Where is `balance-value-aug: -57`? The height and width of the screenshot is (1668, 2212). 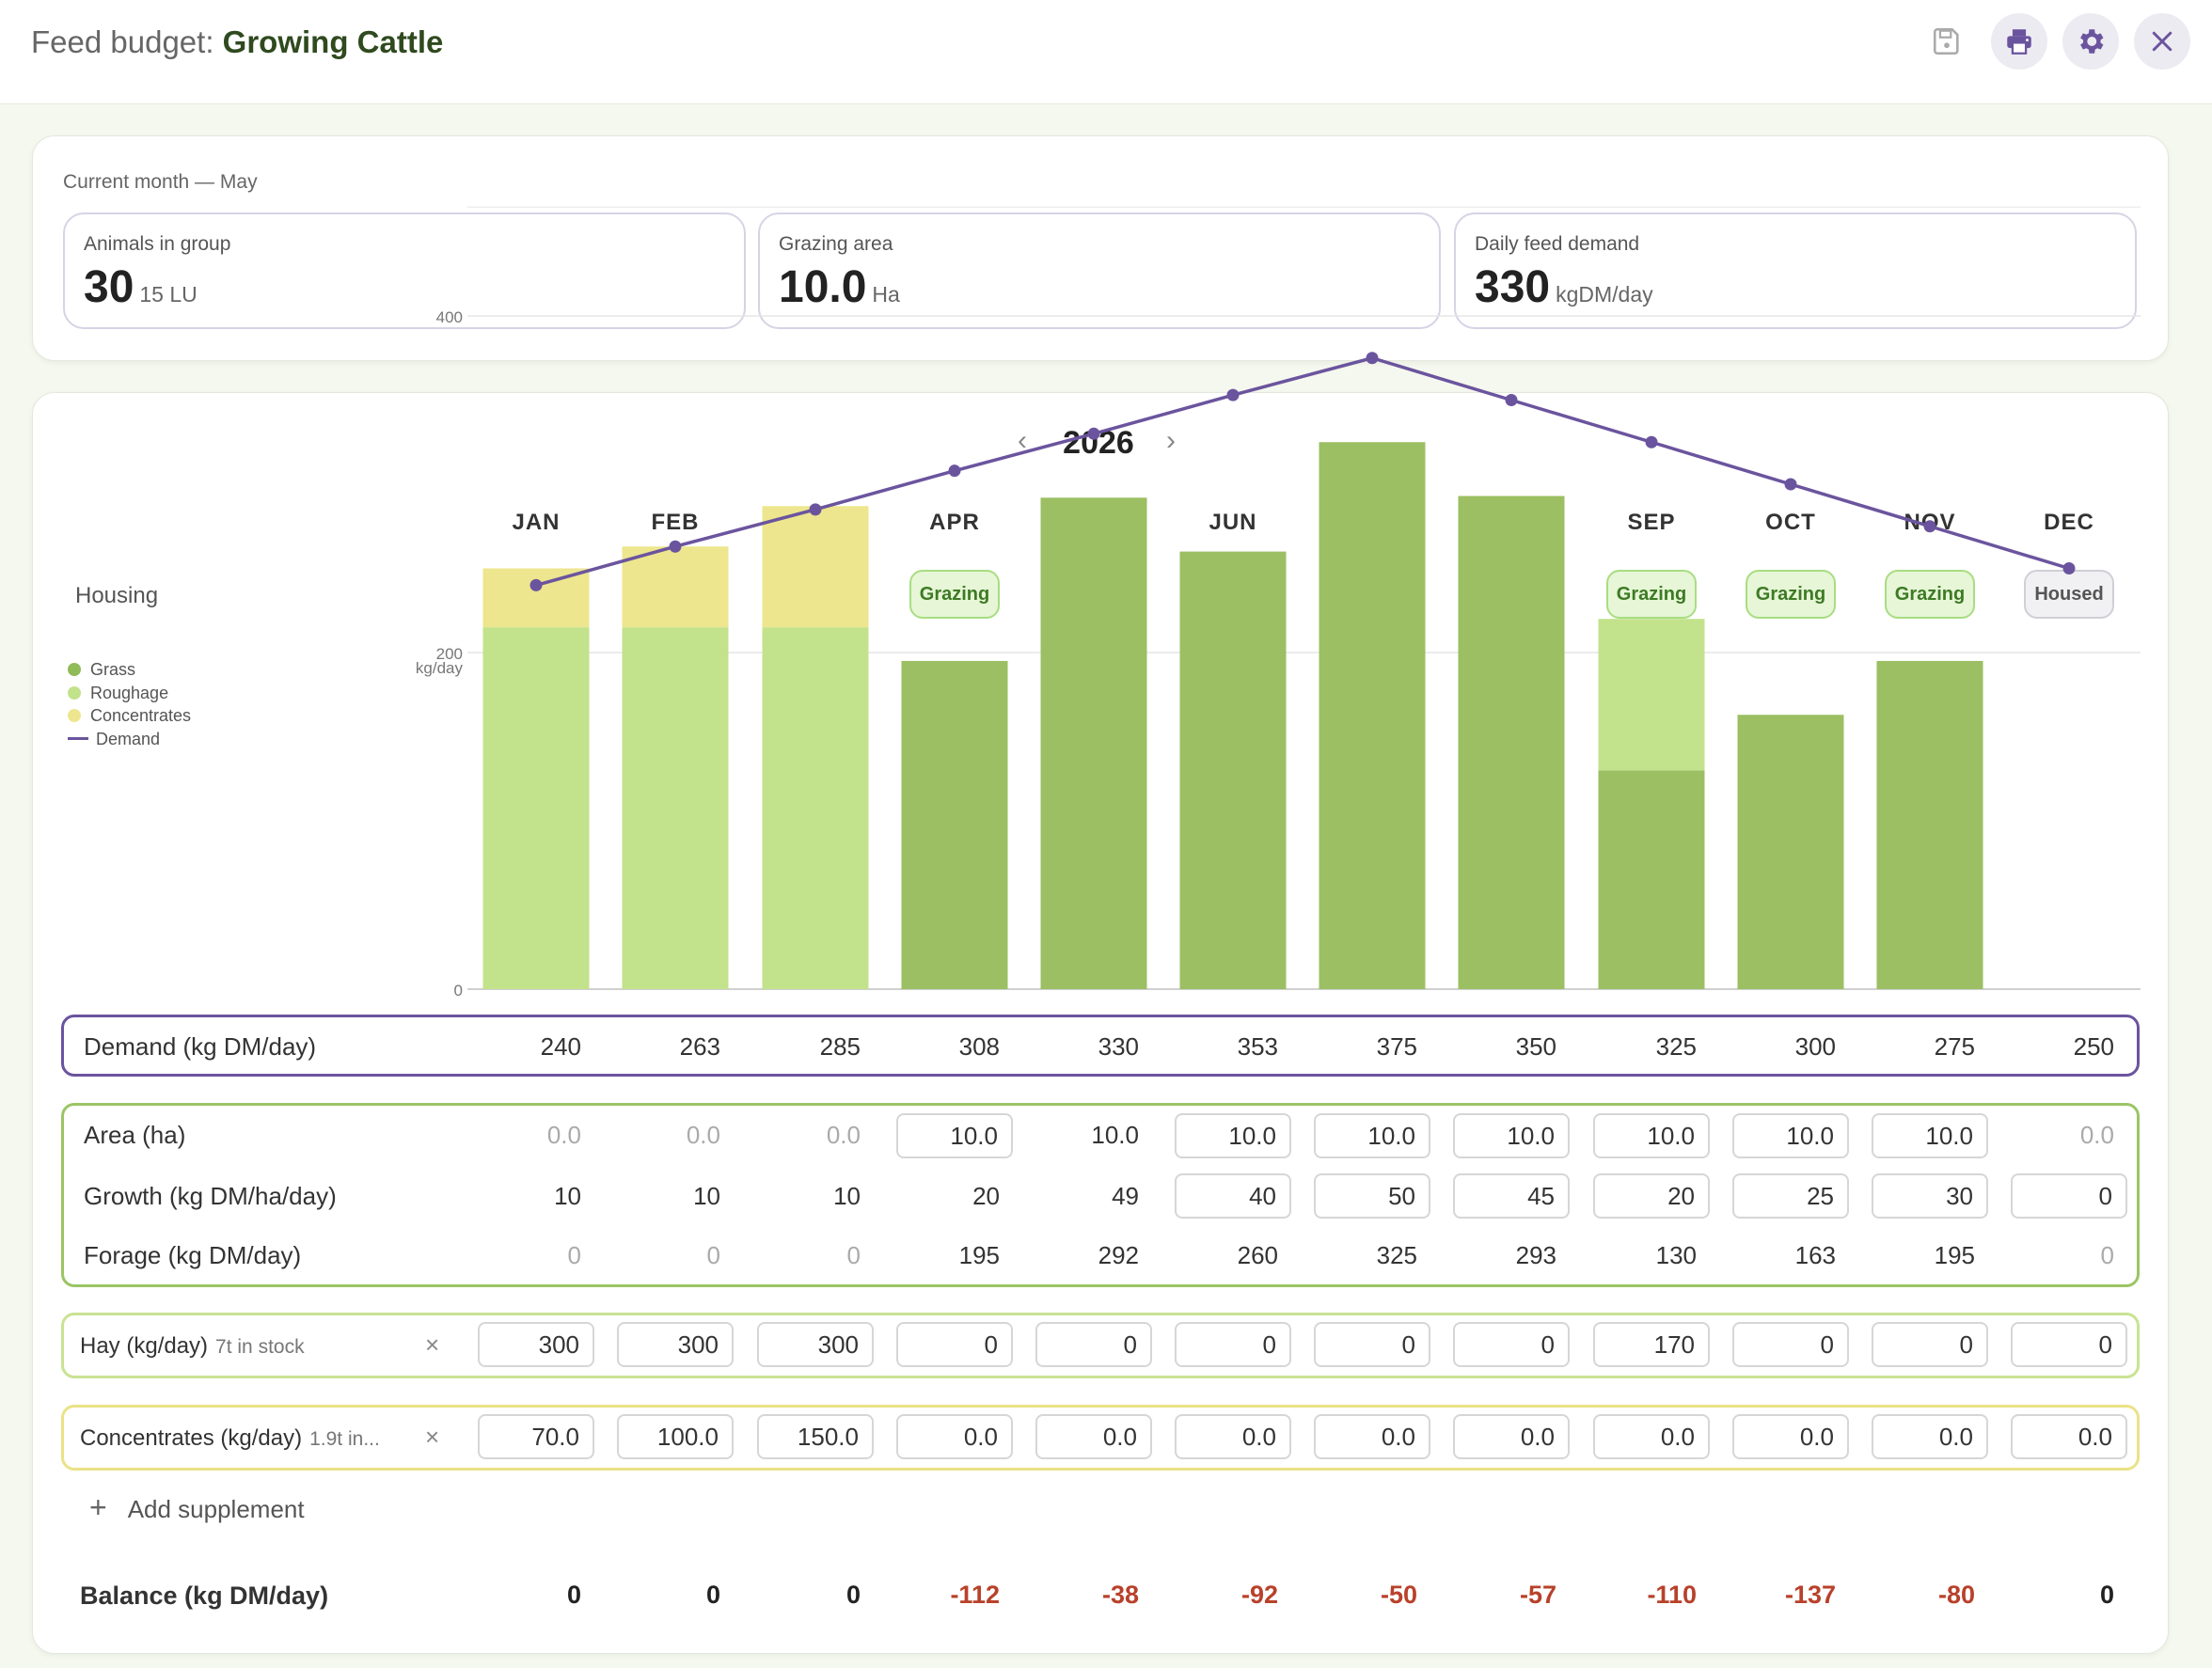
balance-value-aug: -57 is located at coordinates (1537, 1595).